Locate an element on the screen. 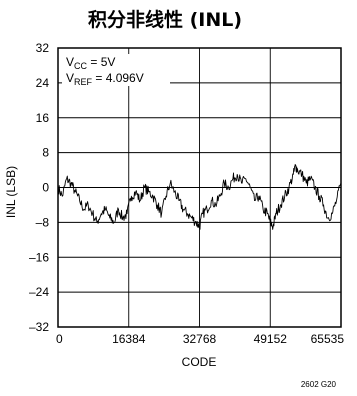 This screenshot has width=357, height=396. figure-id: 2602 G20 is located at coordinates (319, 384).